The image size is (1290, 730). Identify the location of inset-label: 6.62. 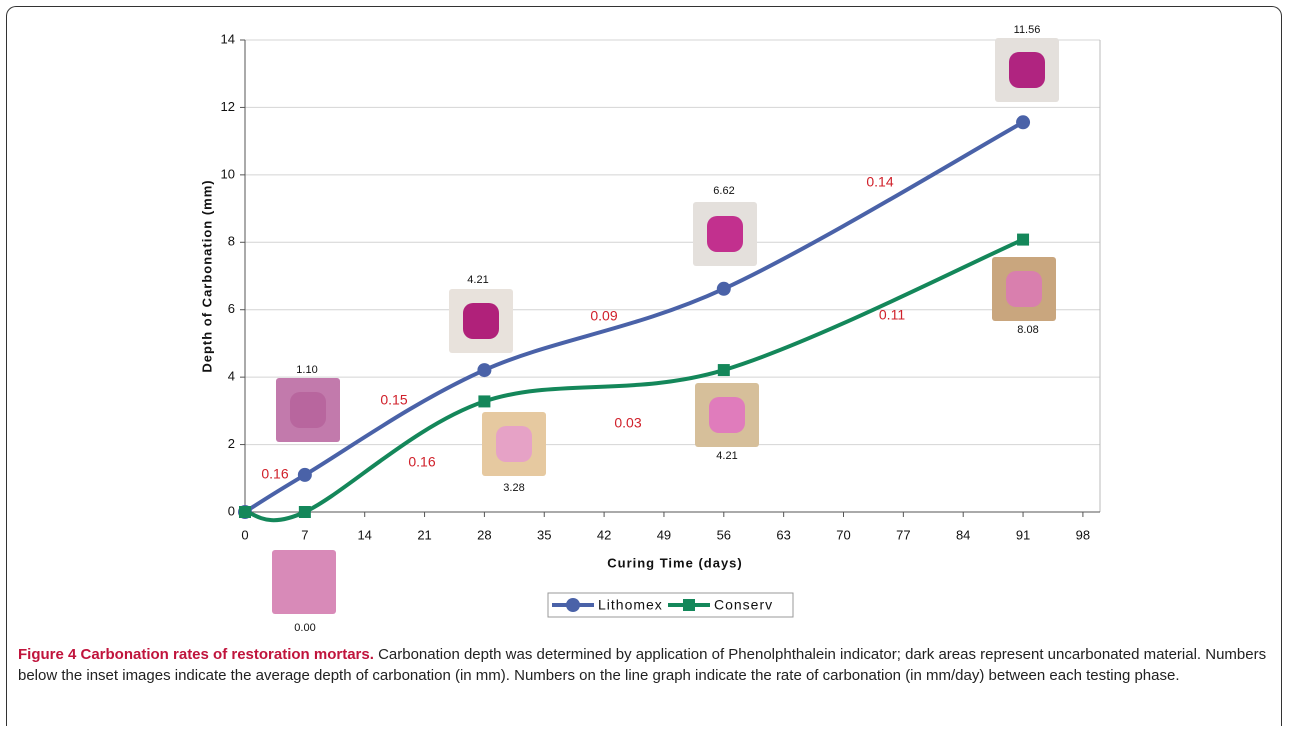
(723, 191).